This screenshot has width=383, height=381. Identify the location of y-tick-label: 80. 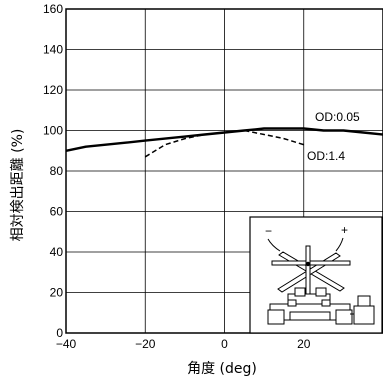
(57, 171).